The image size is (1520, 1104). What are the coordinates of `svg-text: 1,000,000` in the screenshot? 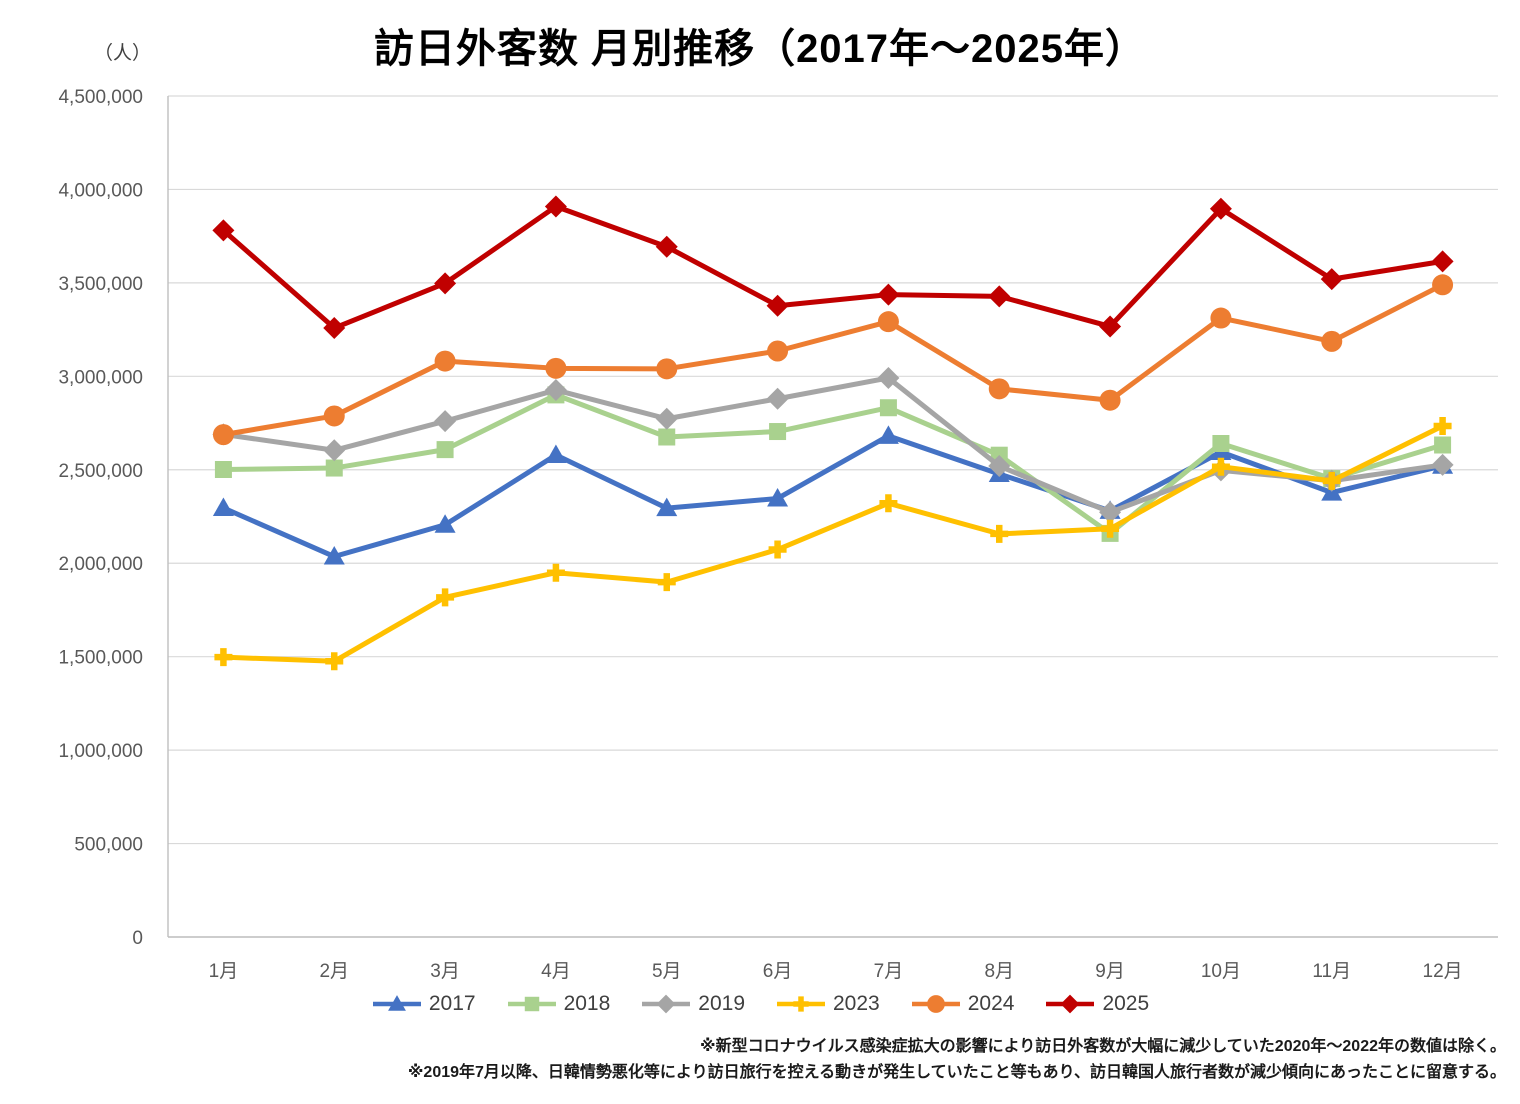 It's located at (100, 751).